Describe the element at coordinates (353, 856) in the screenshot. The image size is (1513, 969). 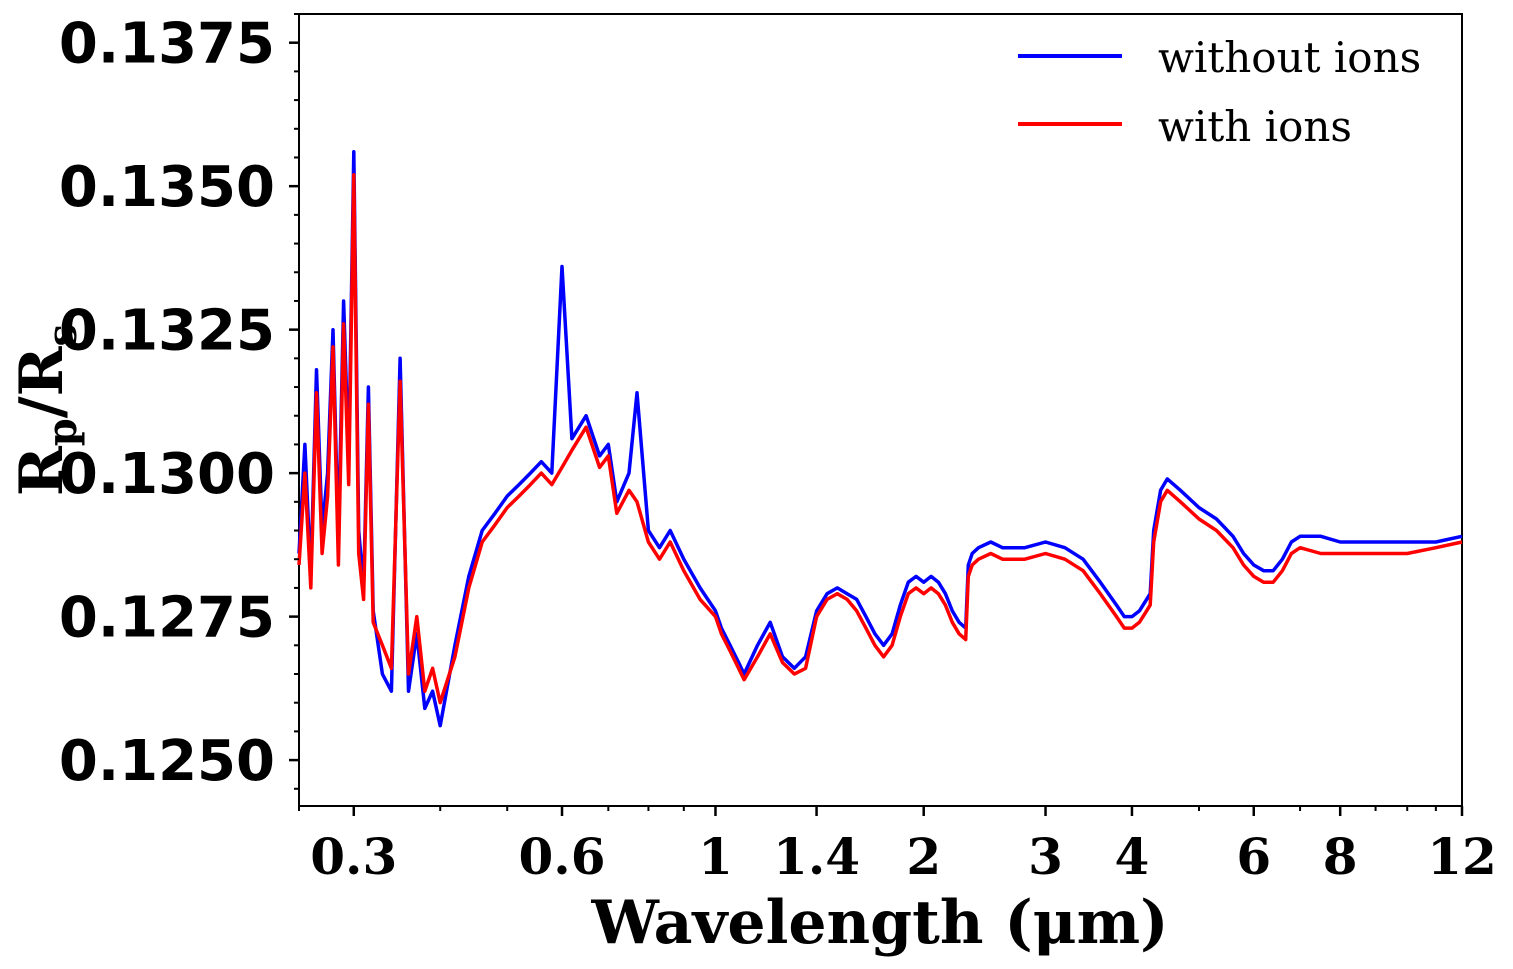
I see `x-tick-label: 0.3` at that location.